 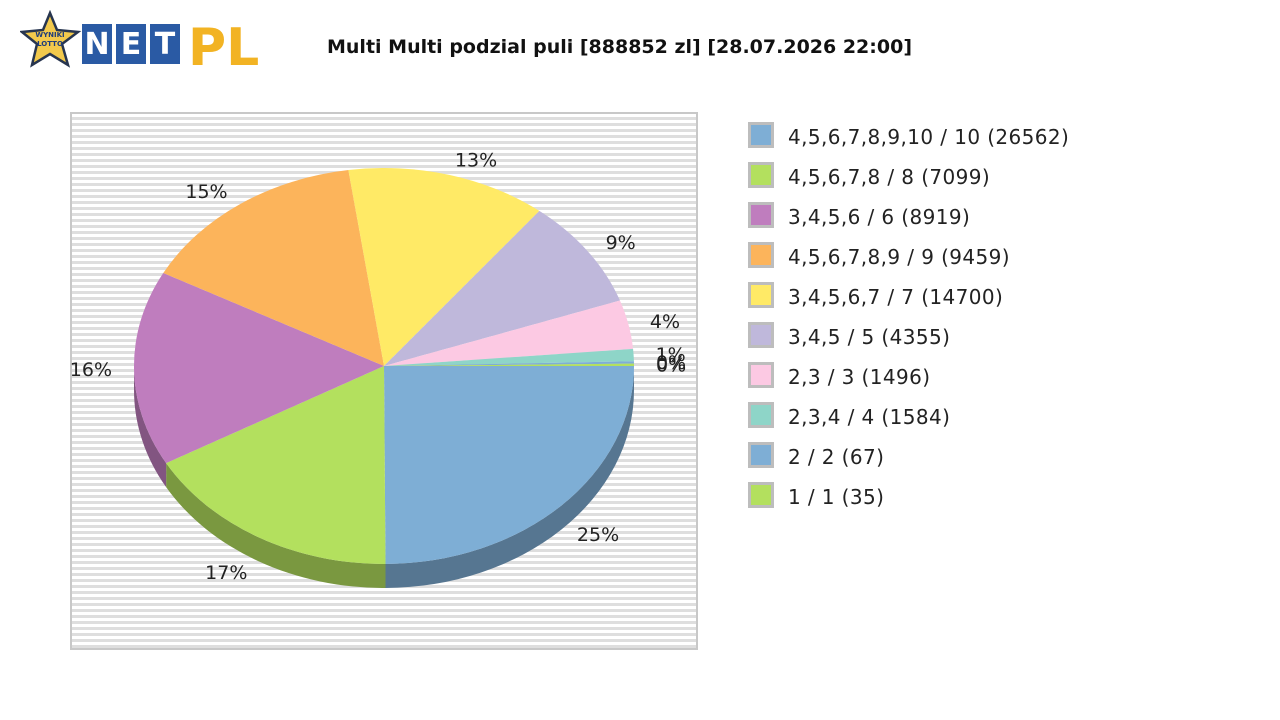 What do you see at coordinates (671, 355) in the screenshot?
I see `pie-percent-label-7: 1%` at bounding box center [671, 355].